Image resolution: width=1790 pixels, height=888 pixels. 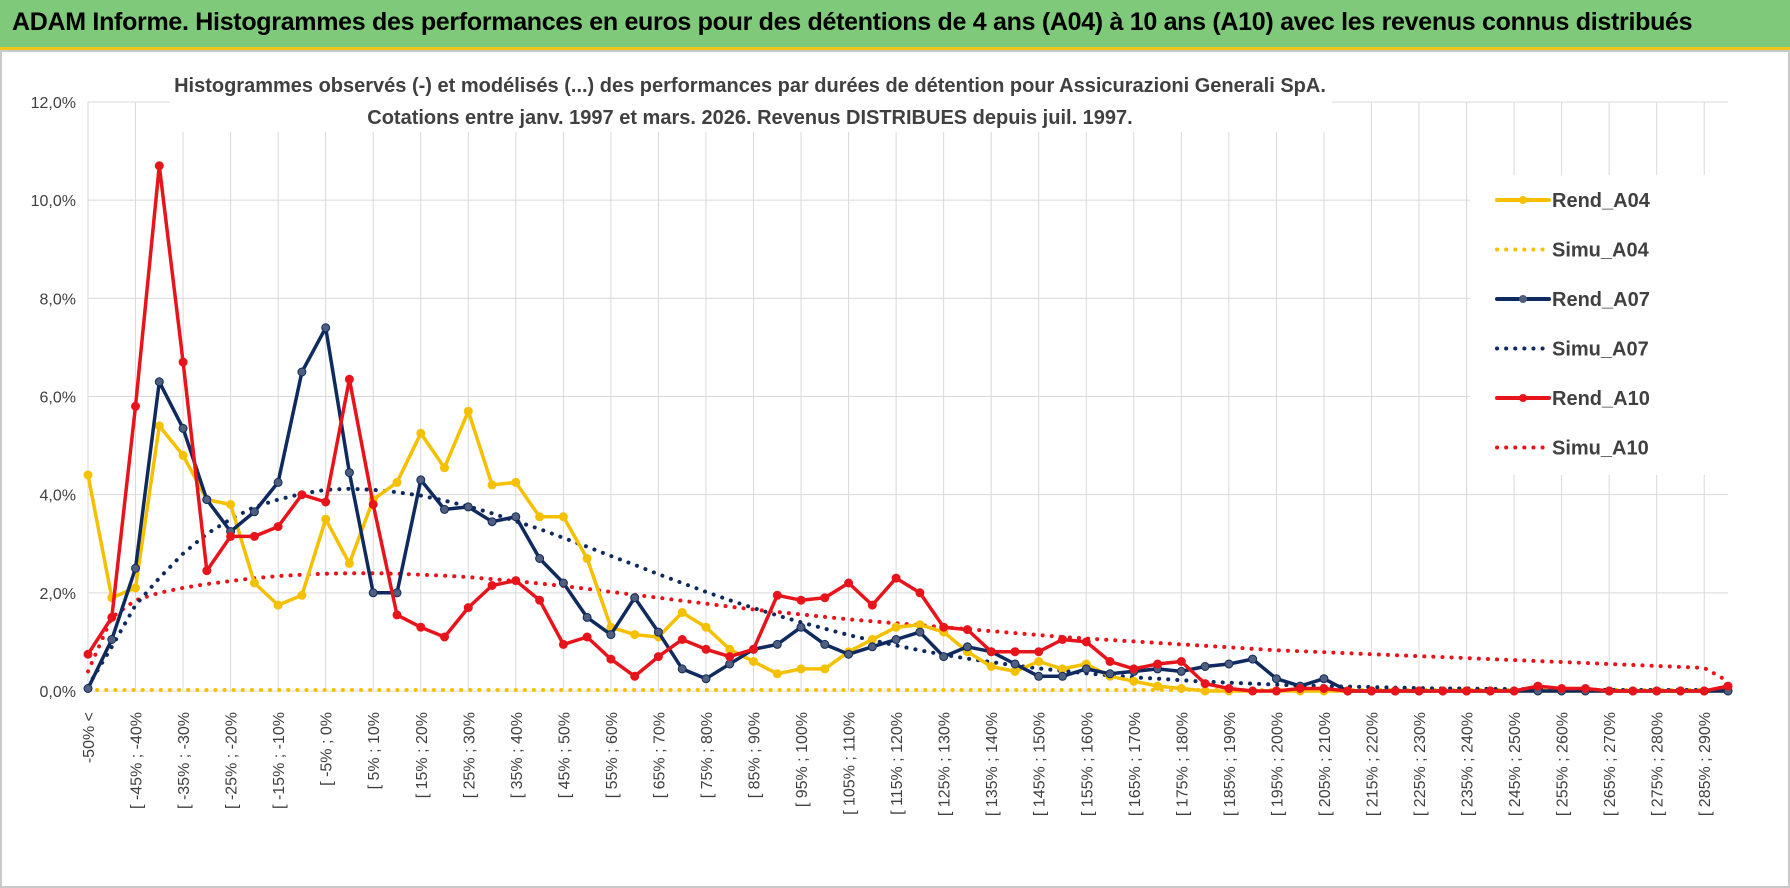 I want to click on legend-item-Simu_A10: Simu_A10, so click(x=1572, y=449).